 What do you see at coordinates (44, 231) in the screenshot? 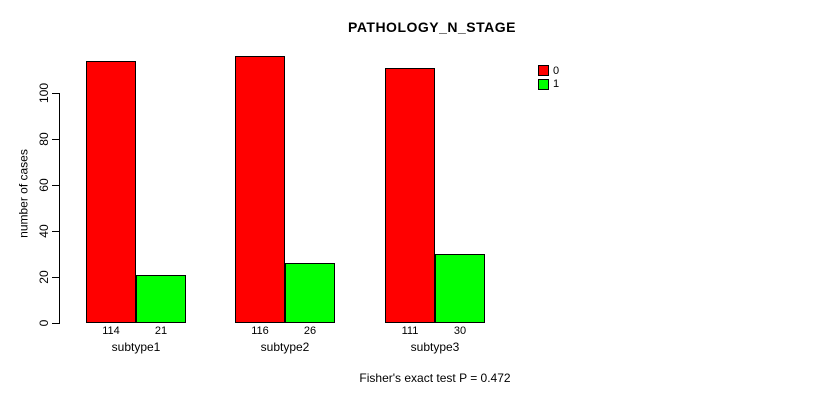
I see `y-tick-label: 40` at bounding box center [44, 231].